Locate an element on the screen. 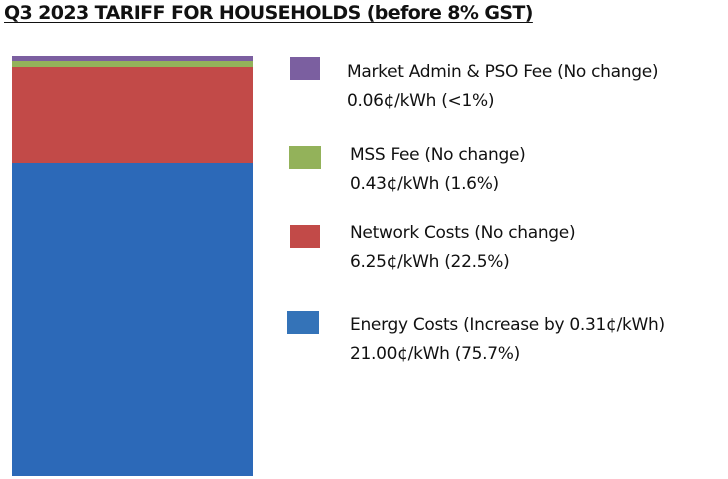  legend-swatch-red is located at coordinates (305, 236).